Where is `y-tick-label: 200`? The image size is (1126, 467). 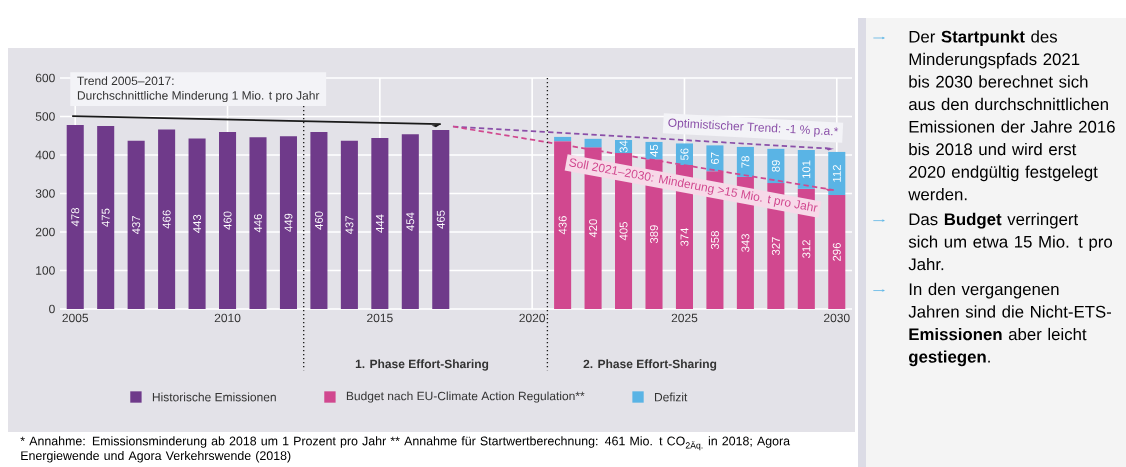
y-tick-label: 200 is located at coordinates (45, 232).